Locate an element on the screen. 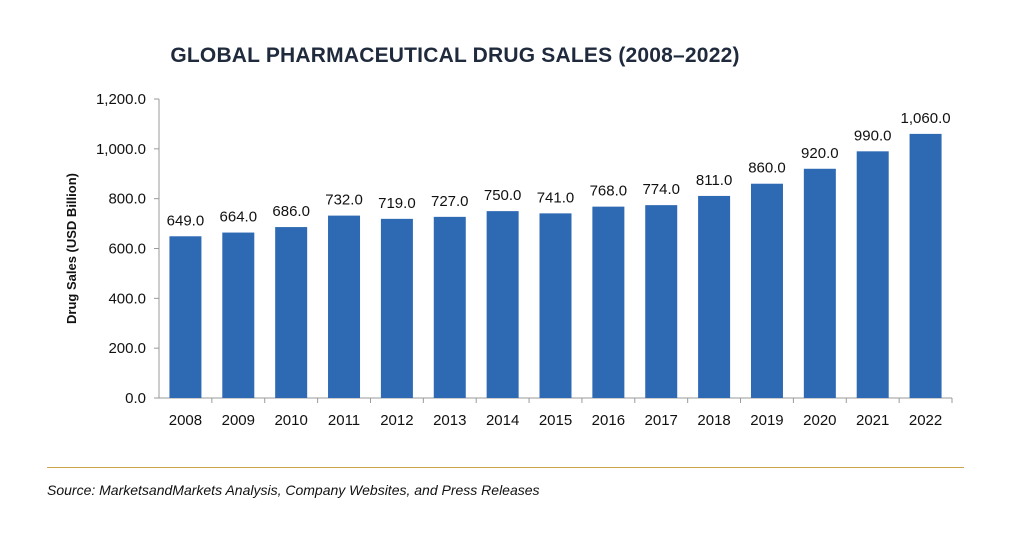  x-tick-label: 2015 is located at coordinates (555, 420).